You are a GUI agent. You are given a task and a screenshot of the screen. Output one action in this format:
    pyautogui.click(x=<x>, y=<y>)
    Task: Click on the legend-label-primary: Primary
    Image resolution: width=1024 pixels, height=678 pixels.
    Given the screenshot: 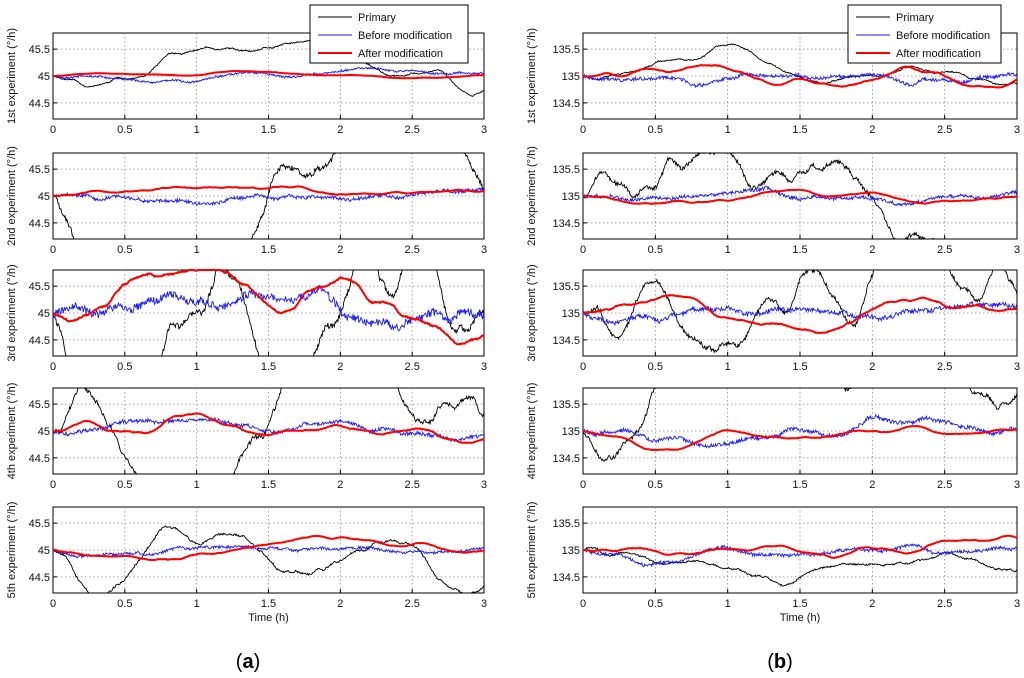 What is the action you would take?
    pyautogui.click(x=915, y=18)
    